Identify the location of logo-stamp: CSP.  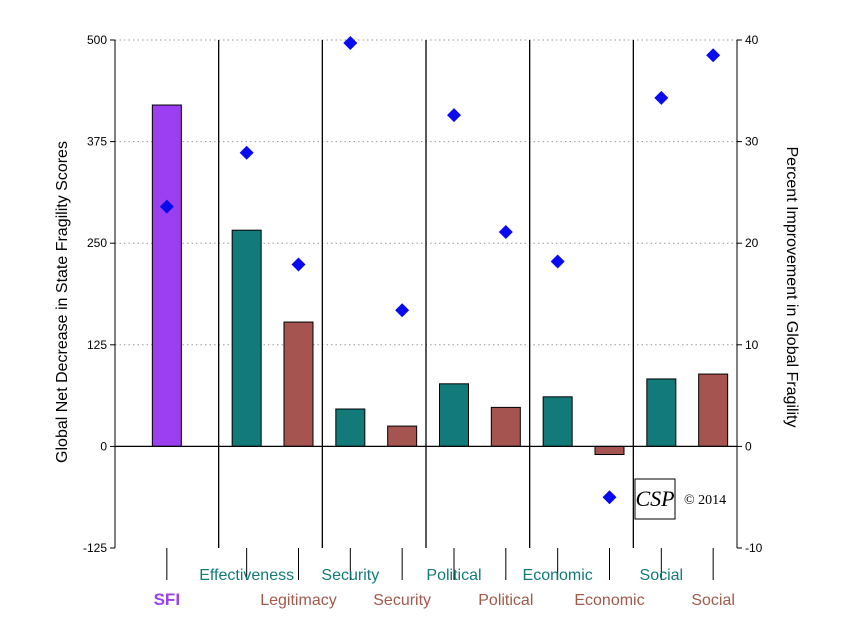
(655, 499).